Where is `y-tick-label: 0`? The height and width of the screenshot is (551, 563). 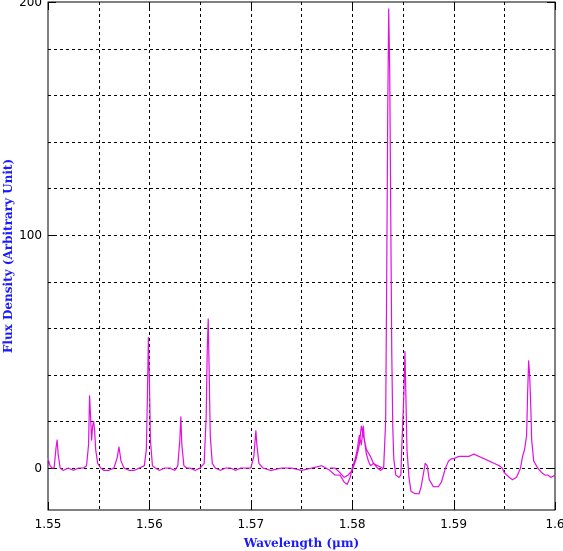 y-tick-label: 0 is located at coordinates (38, 468).